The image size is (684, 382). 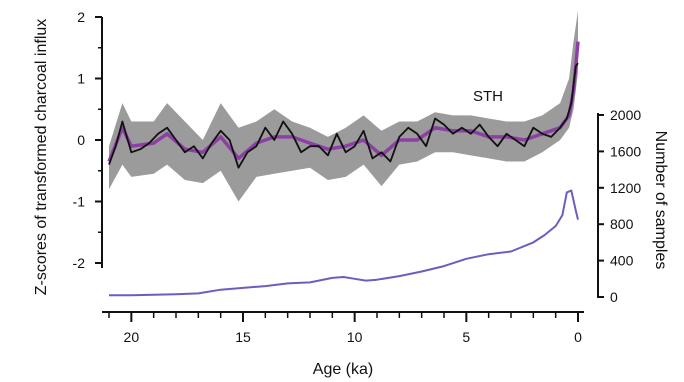 What do you see at coordinates (79, 263) in the screenshot?
I see `y-left-tick-label: -2` at bounding box center [79, 263].